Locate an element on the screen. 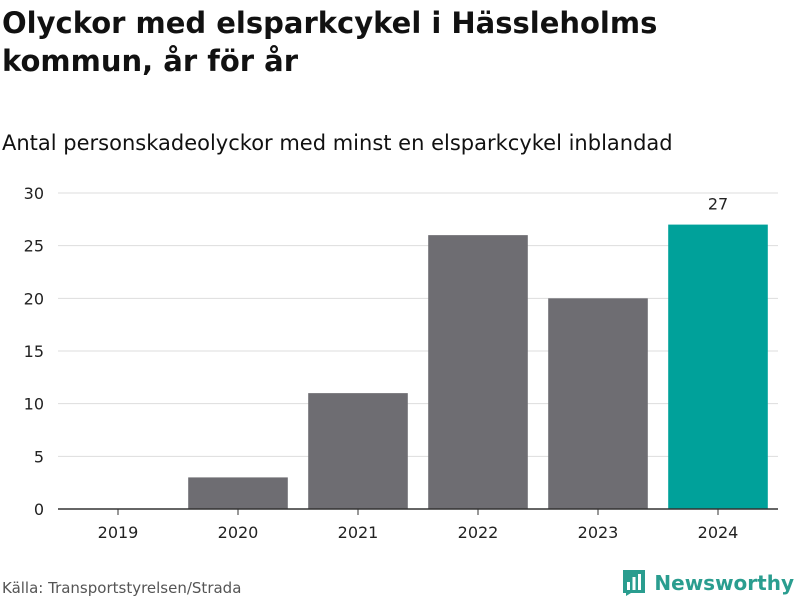 This screenshot has height=600, width=800. y-axis-ticks: 0 5 10 15 20 25 30 is located at coordinates (34, 351).